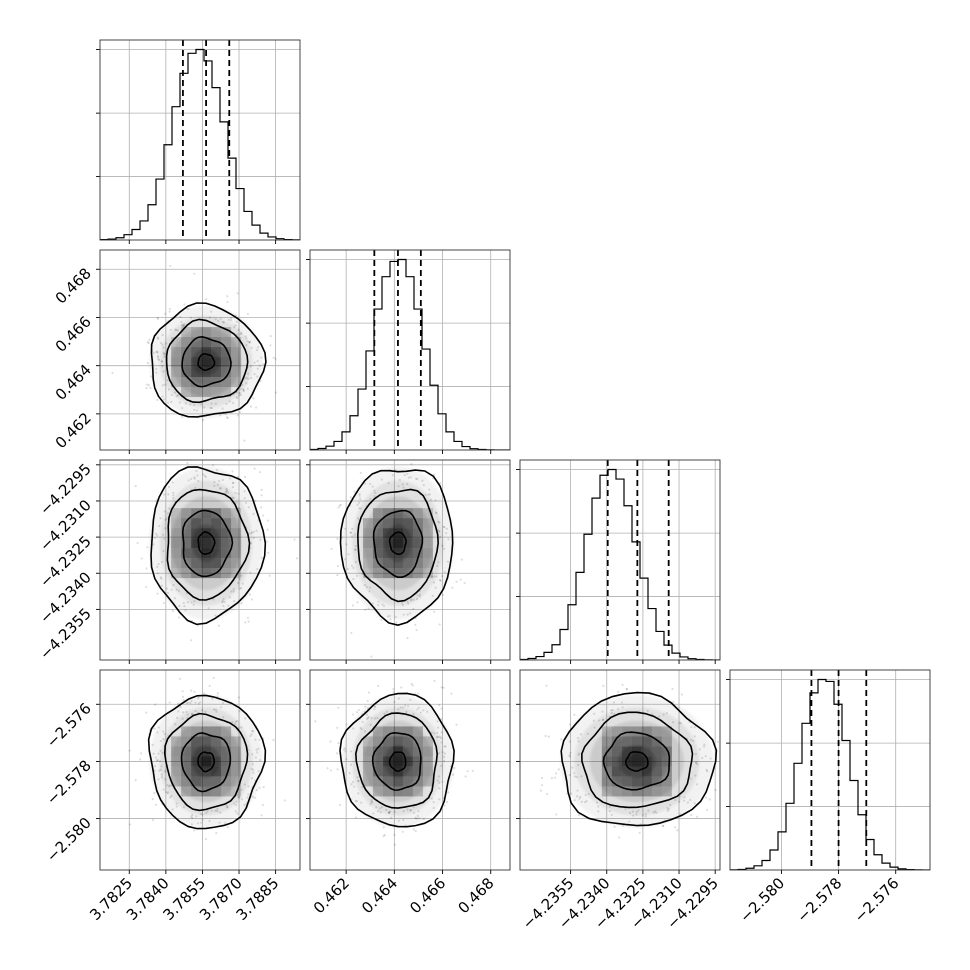 The width and height of the screenshot is (970, 970). What do you see at coordinates (73, 285) in the screenshot?
I see `y-tick-label: 0.468` at bounding box center [73, 285].